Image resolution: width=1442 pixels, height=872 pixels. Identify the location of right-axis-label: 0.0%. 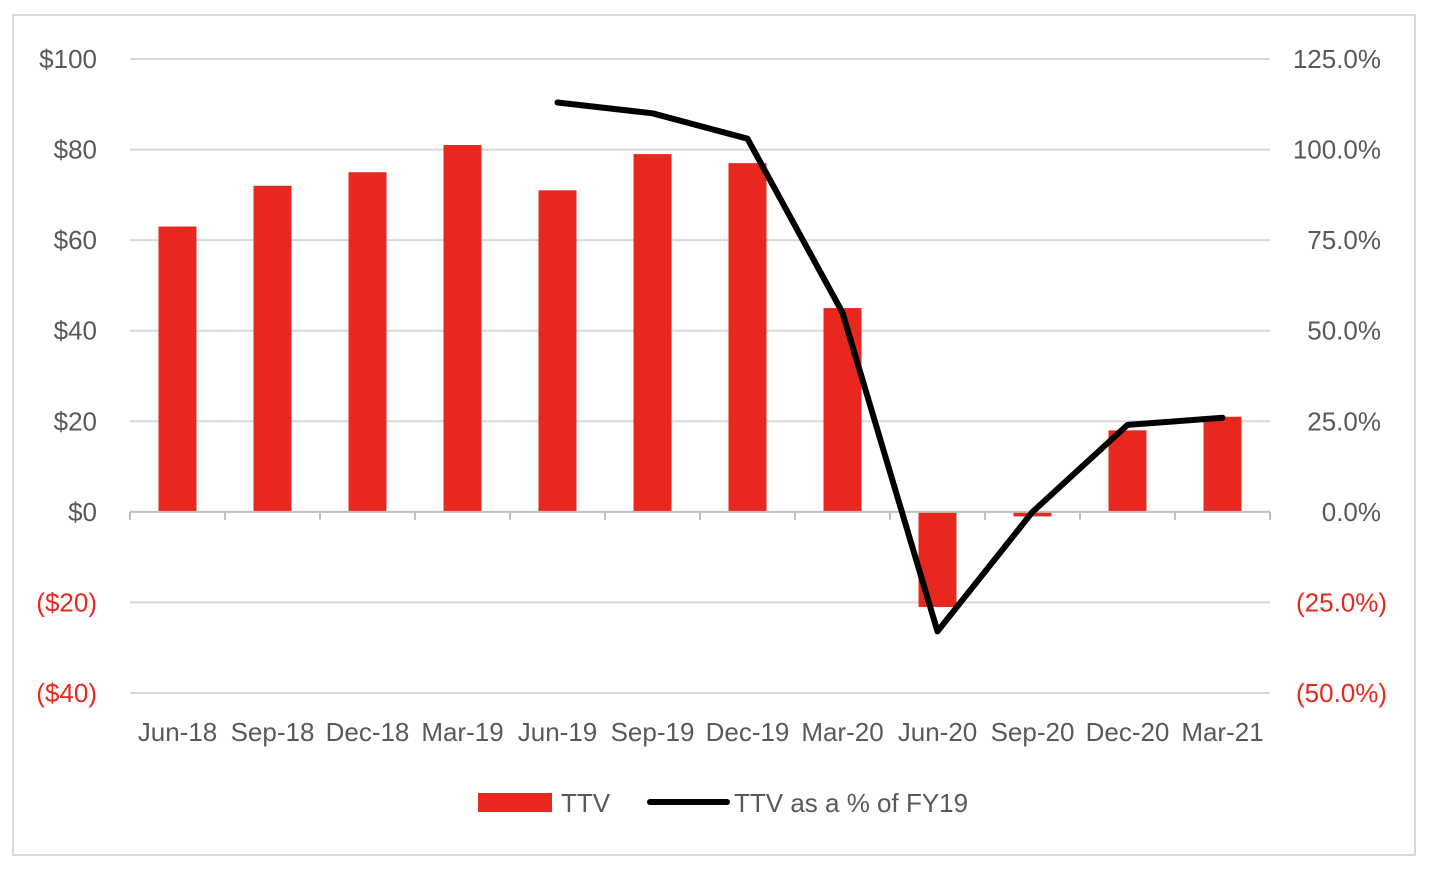
(1351, 512).